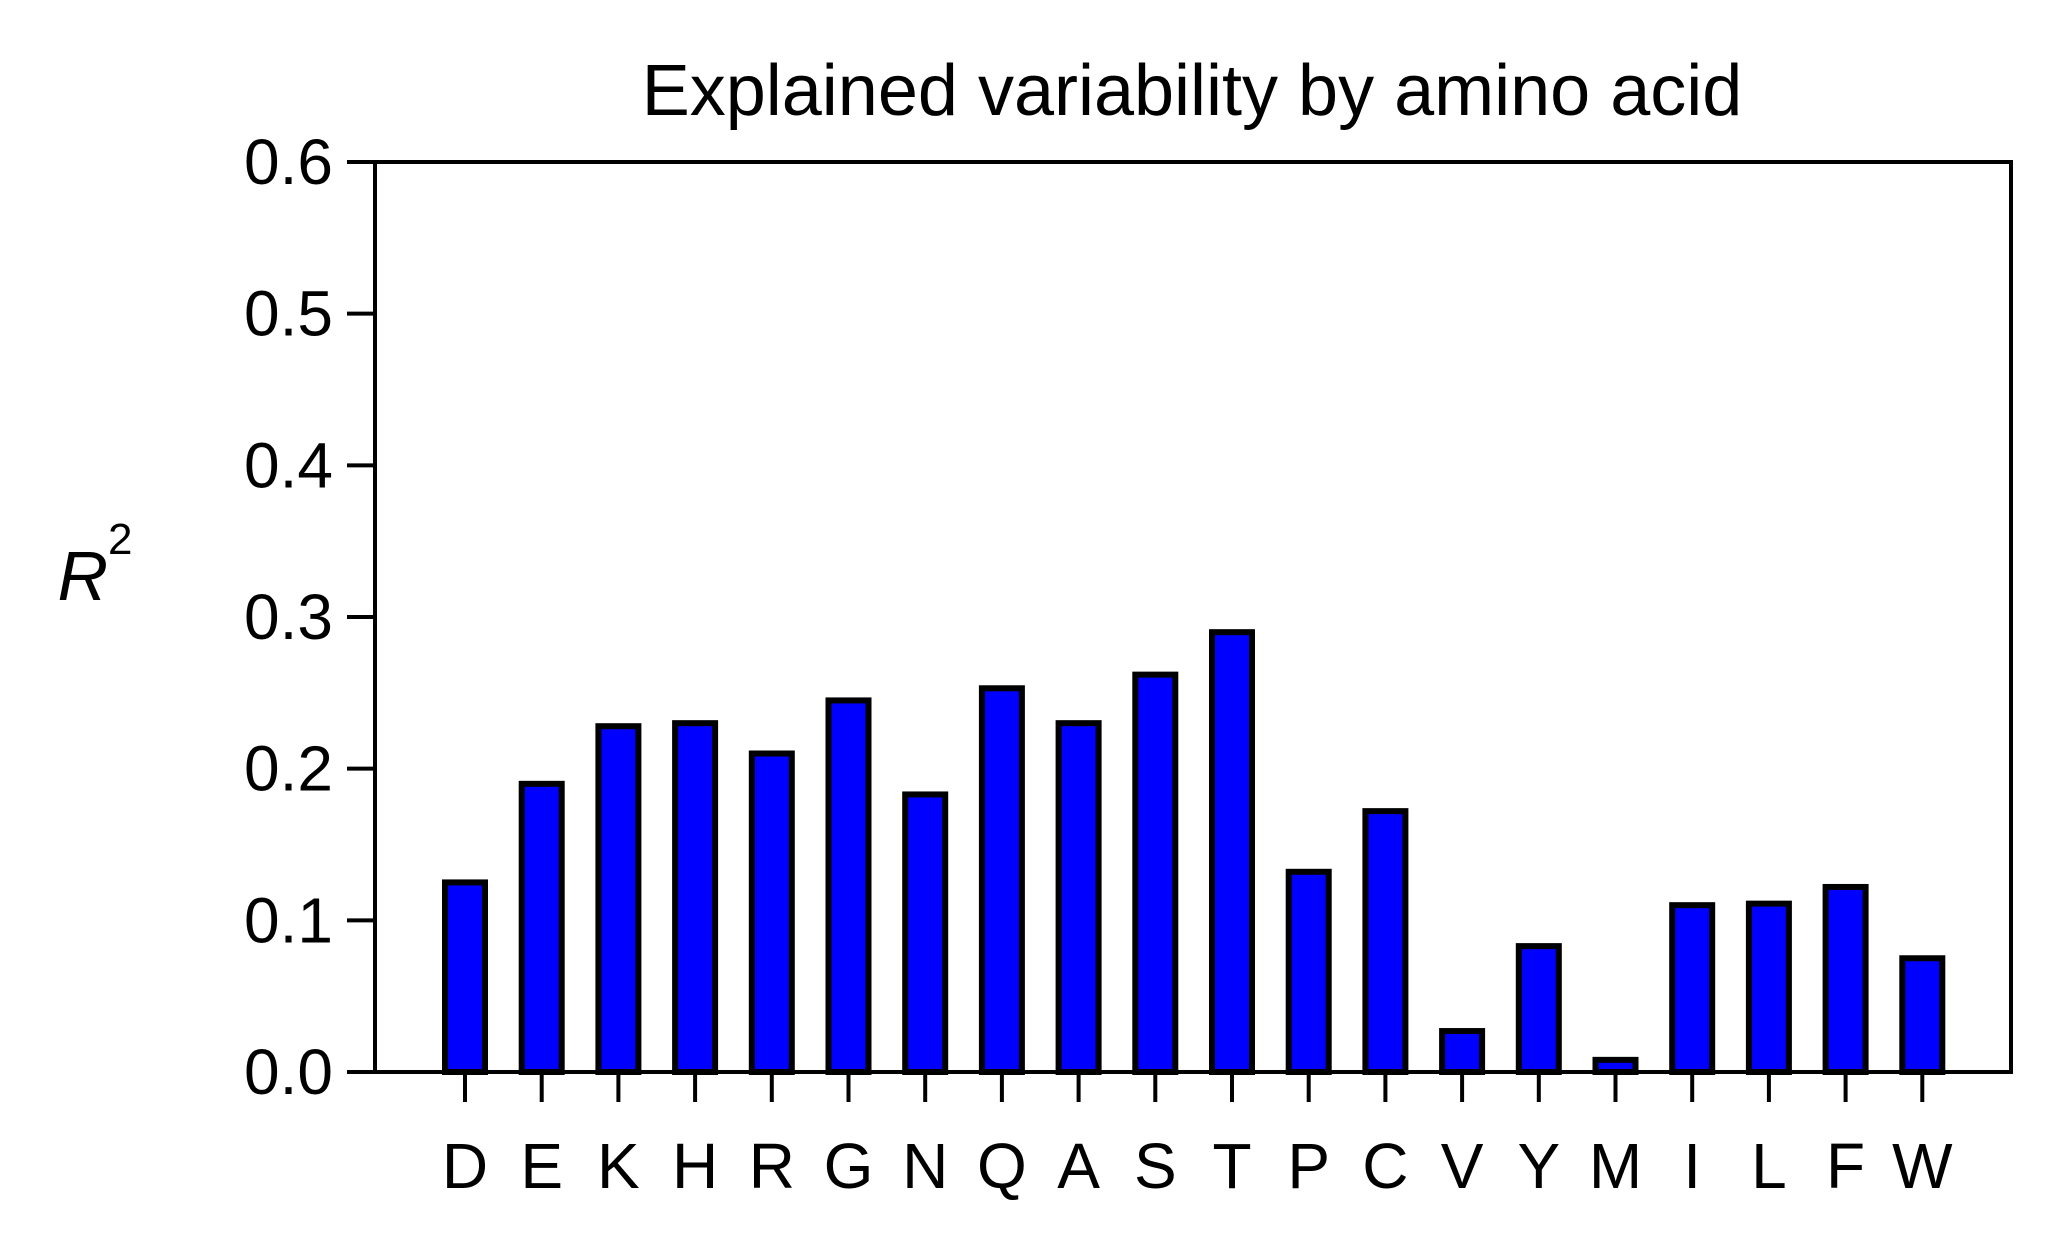  Describe the element at coordinates (848, 886) in the screenshot. I see `bar-G` at that location.